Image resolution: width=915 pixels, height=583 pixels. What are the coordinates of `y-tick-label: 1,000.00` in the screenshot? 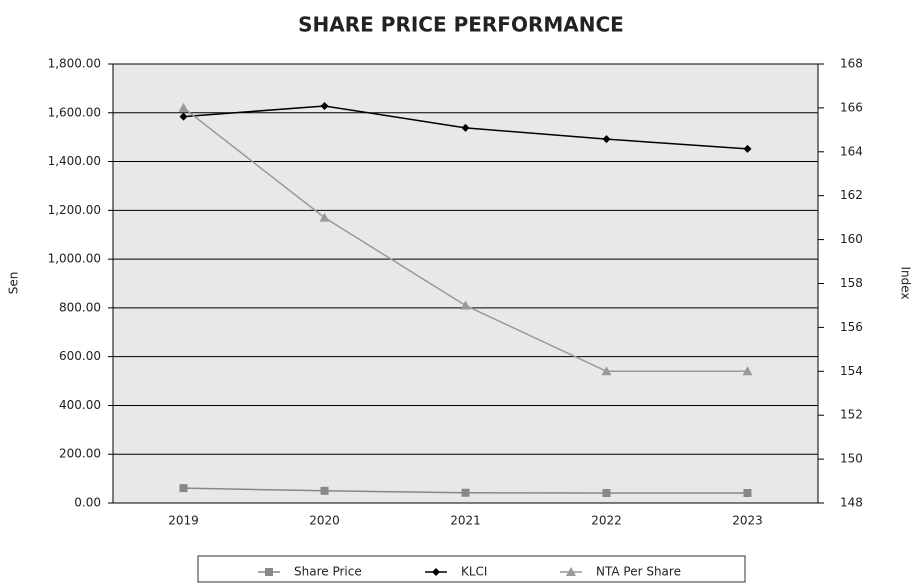 It's located at (74, 259).